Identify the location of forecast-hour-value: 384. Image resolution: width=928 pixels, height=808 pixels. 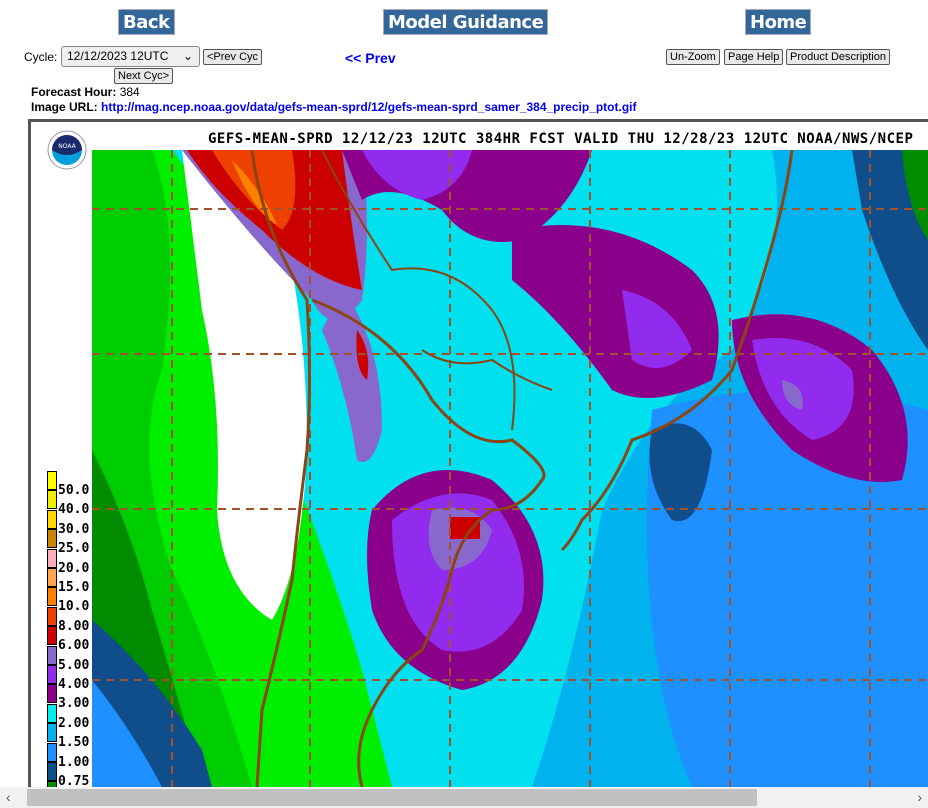
(129, 92).